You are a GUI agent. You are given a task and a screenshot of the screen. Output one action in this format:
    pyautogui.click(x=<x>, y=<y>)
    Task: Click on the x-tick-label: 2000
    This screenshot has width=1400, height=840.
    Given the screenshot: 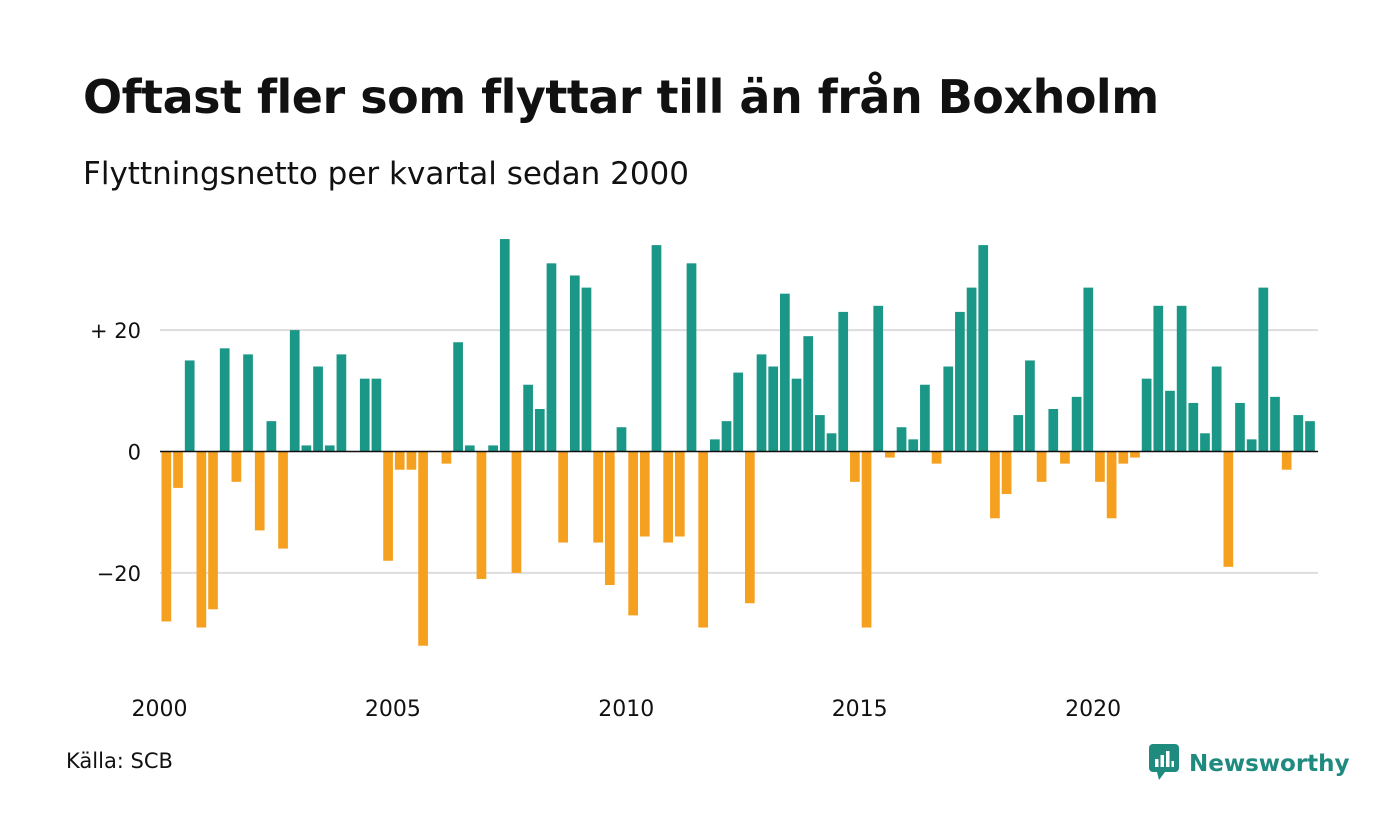 What is the action you would take?
    pyautogui.click(x=160, y=709)
    